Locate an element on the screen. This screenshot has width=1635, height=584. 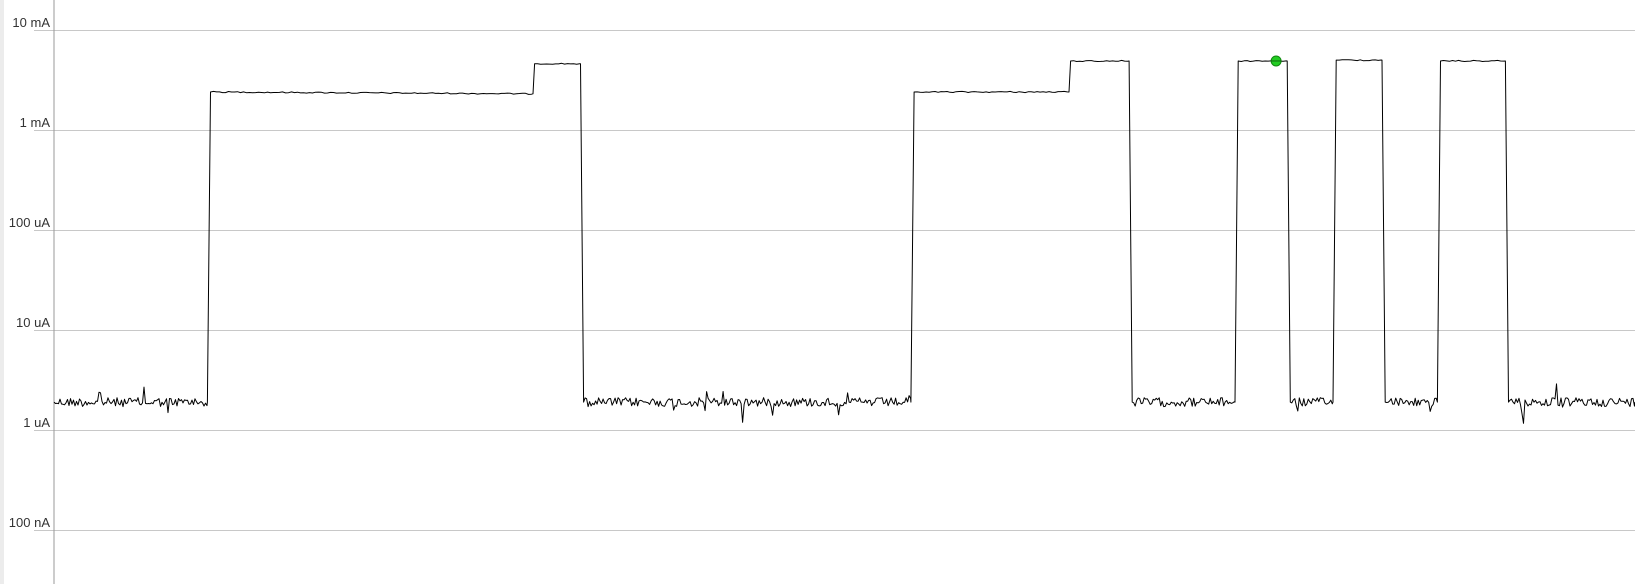
y-tick-label: 100 uA is located at coordinates (29, 222).